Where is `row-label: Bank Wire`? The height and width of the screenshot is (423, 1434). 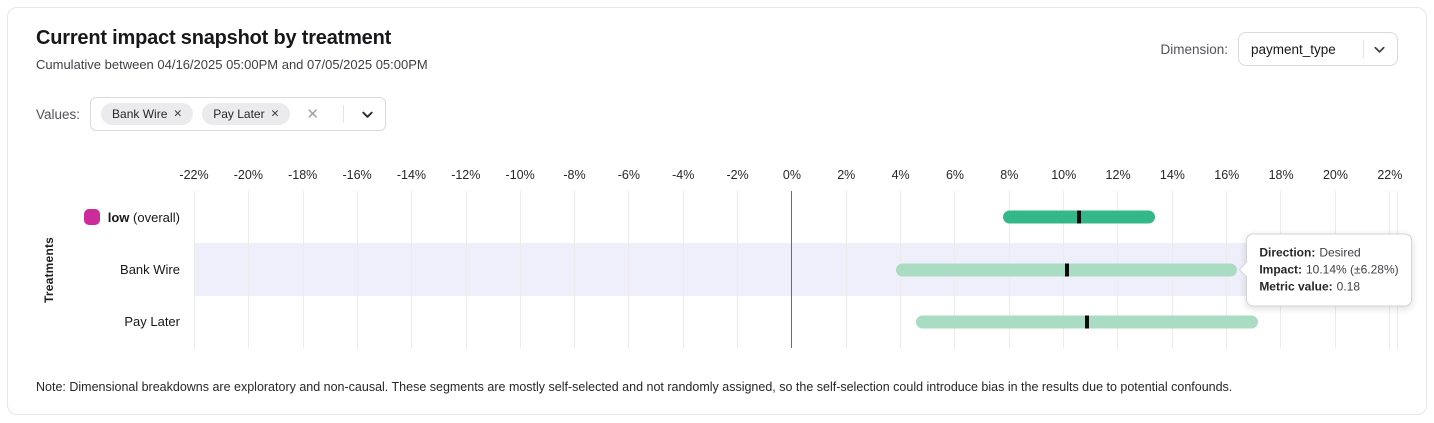
row-label: Bank Wire is located at coordinates (115, 269).